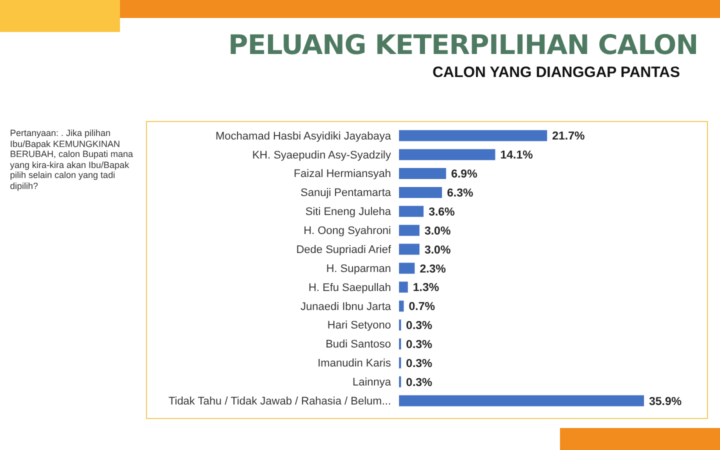 The width and height of the screenshot is (720, 450). I want to click on y-tick-label: H. Efu Saepullah, so click(349, 288).